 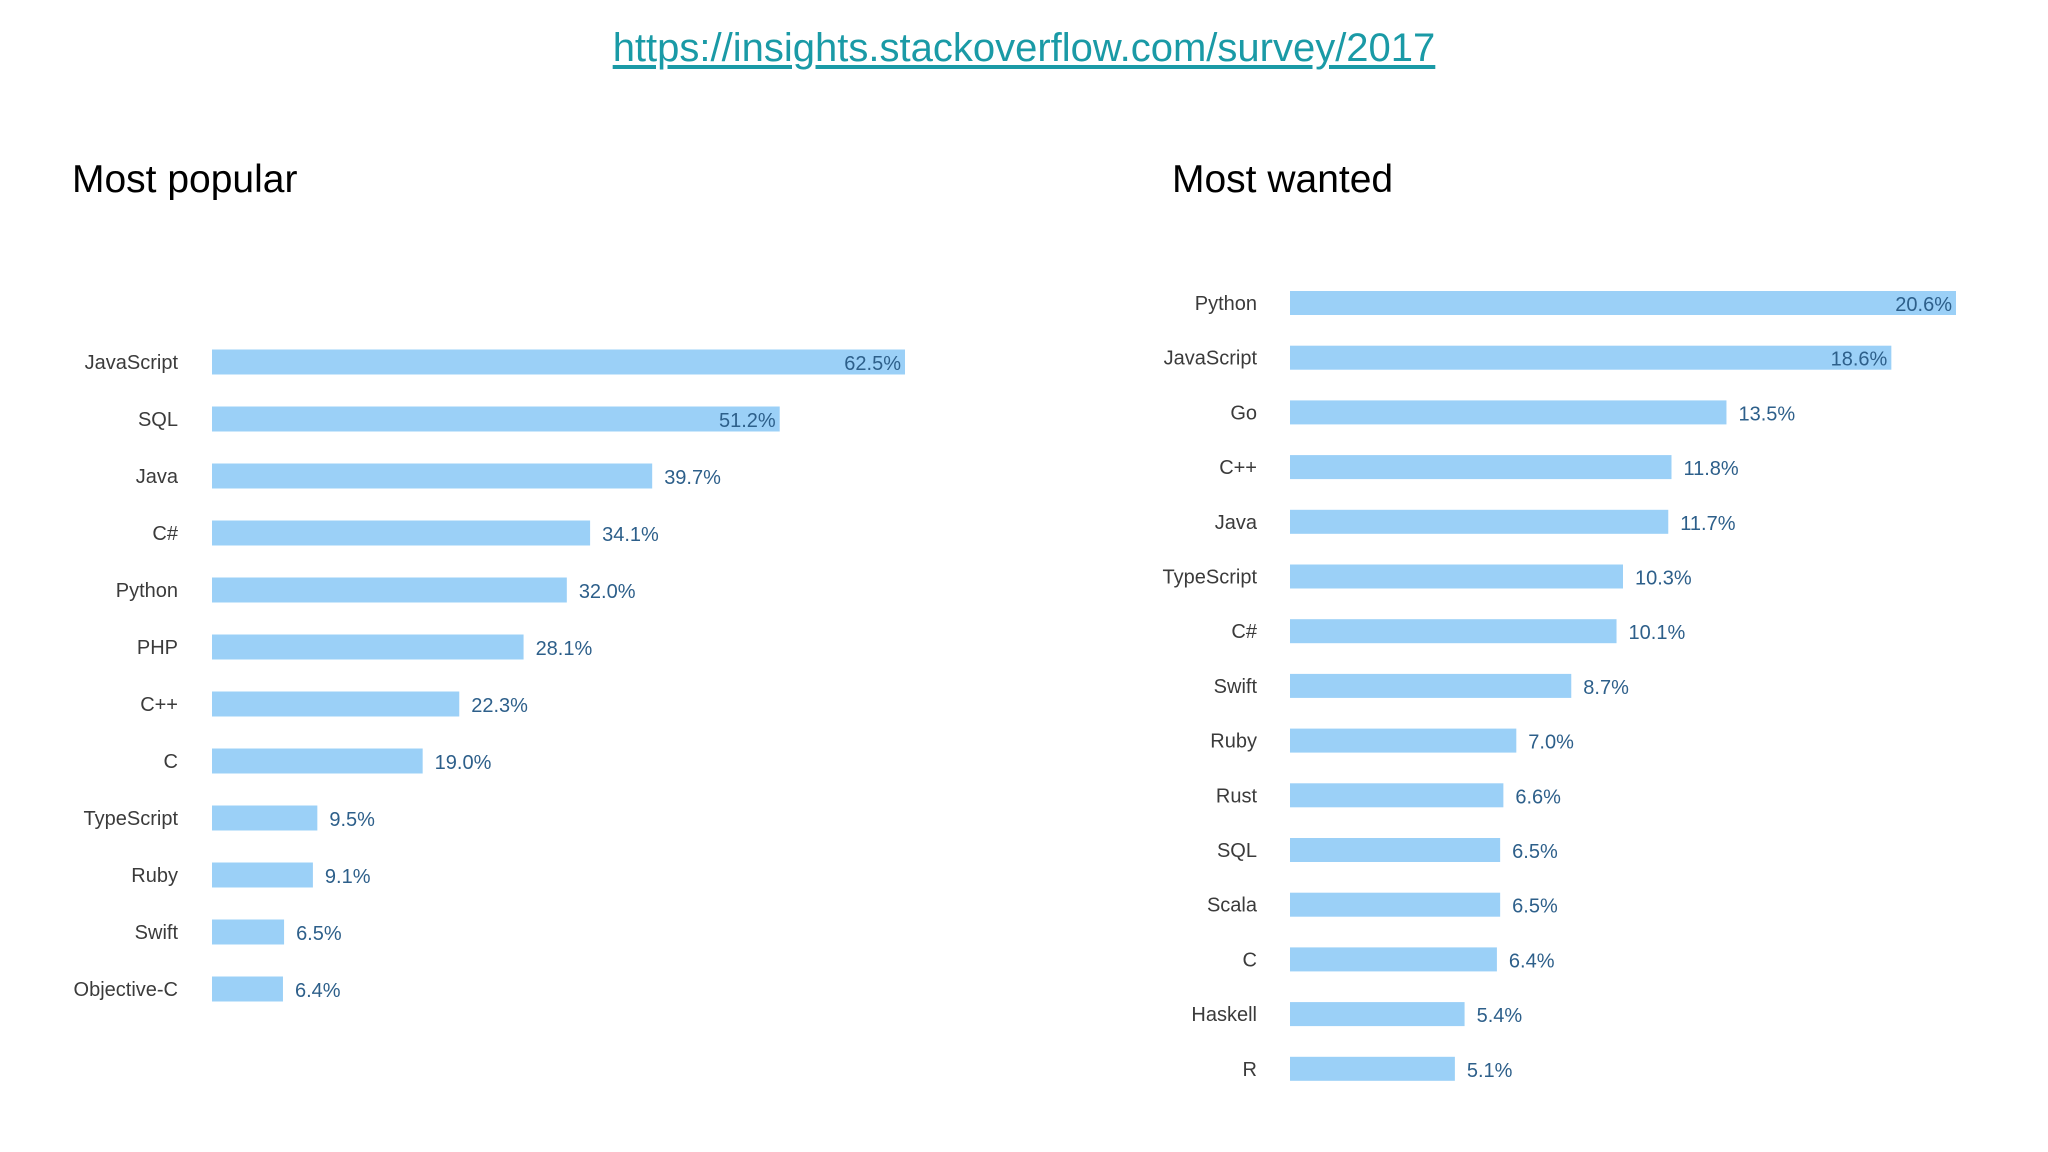 I want to click on value-label: 20.6%, so click(x=1923, y=305).